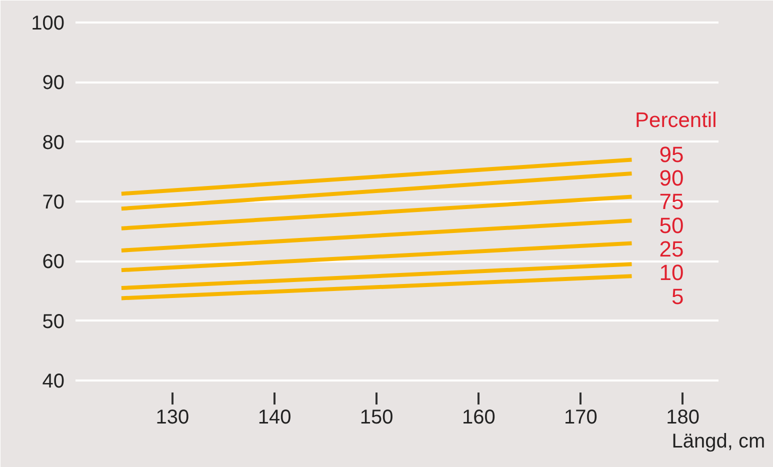 This screenshot has height=467, width=773. I want to click on y-tick-label: 70, so click(53, 203).